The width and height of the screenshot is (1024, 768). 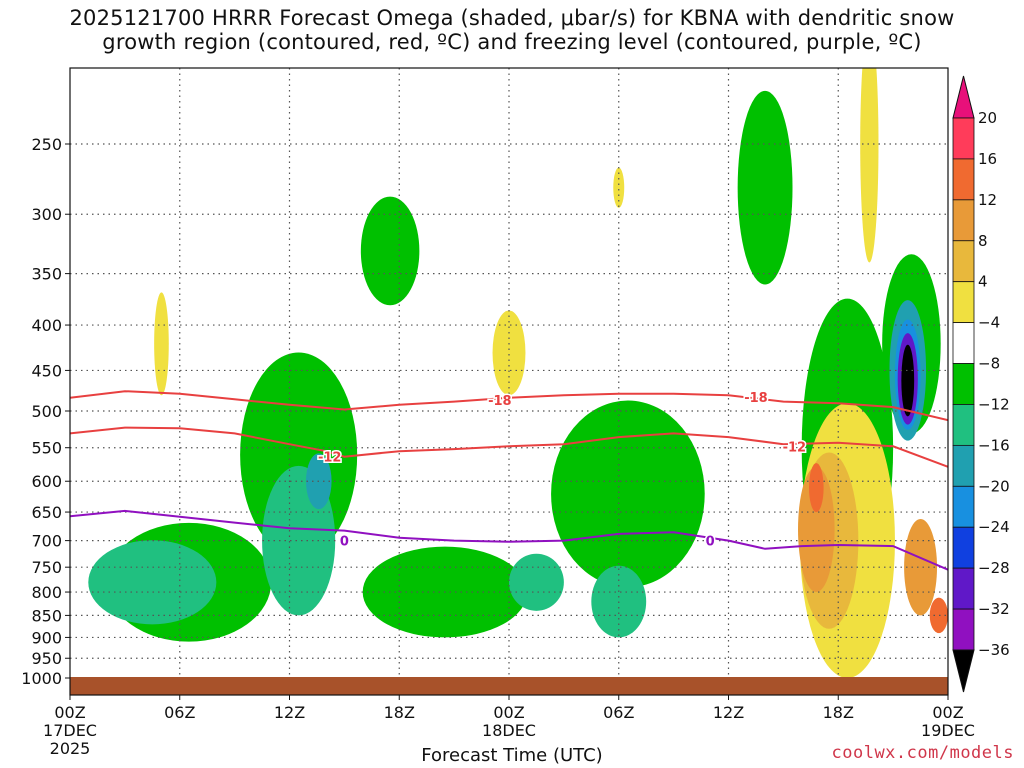 I want to click on colorbar: 20 16 12 8 4 −4 −8 −12 −16 −20 −24 −28 −32 −36, so click(x=981, y=384).